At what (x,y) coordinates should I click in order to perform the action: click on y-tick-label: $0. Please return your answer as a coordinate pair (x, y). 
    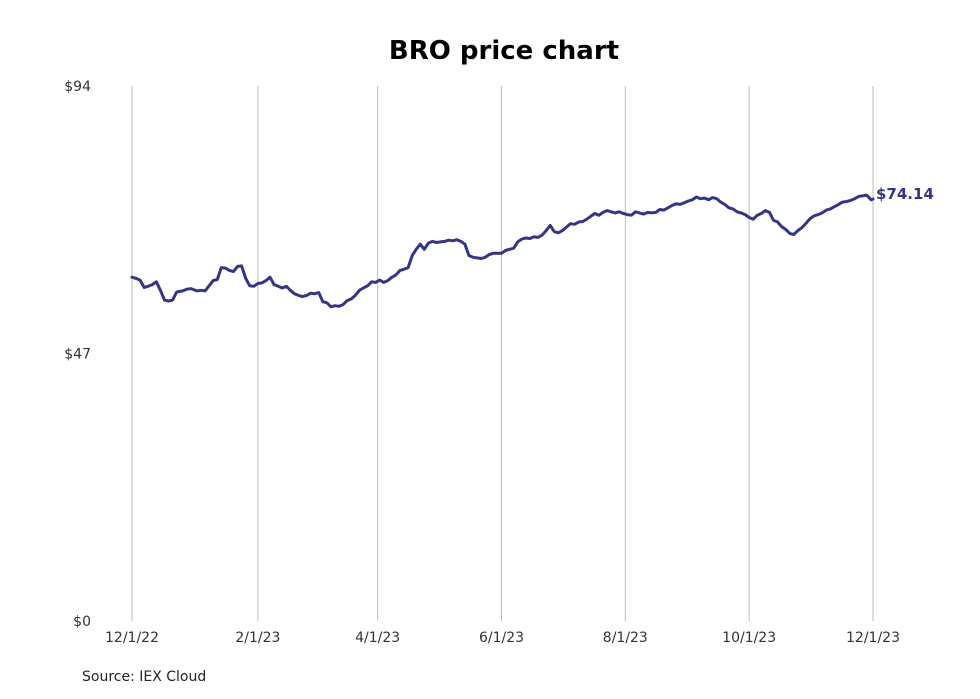
    Looking at the image, I should click on (82, 622).